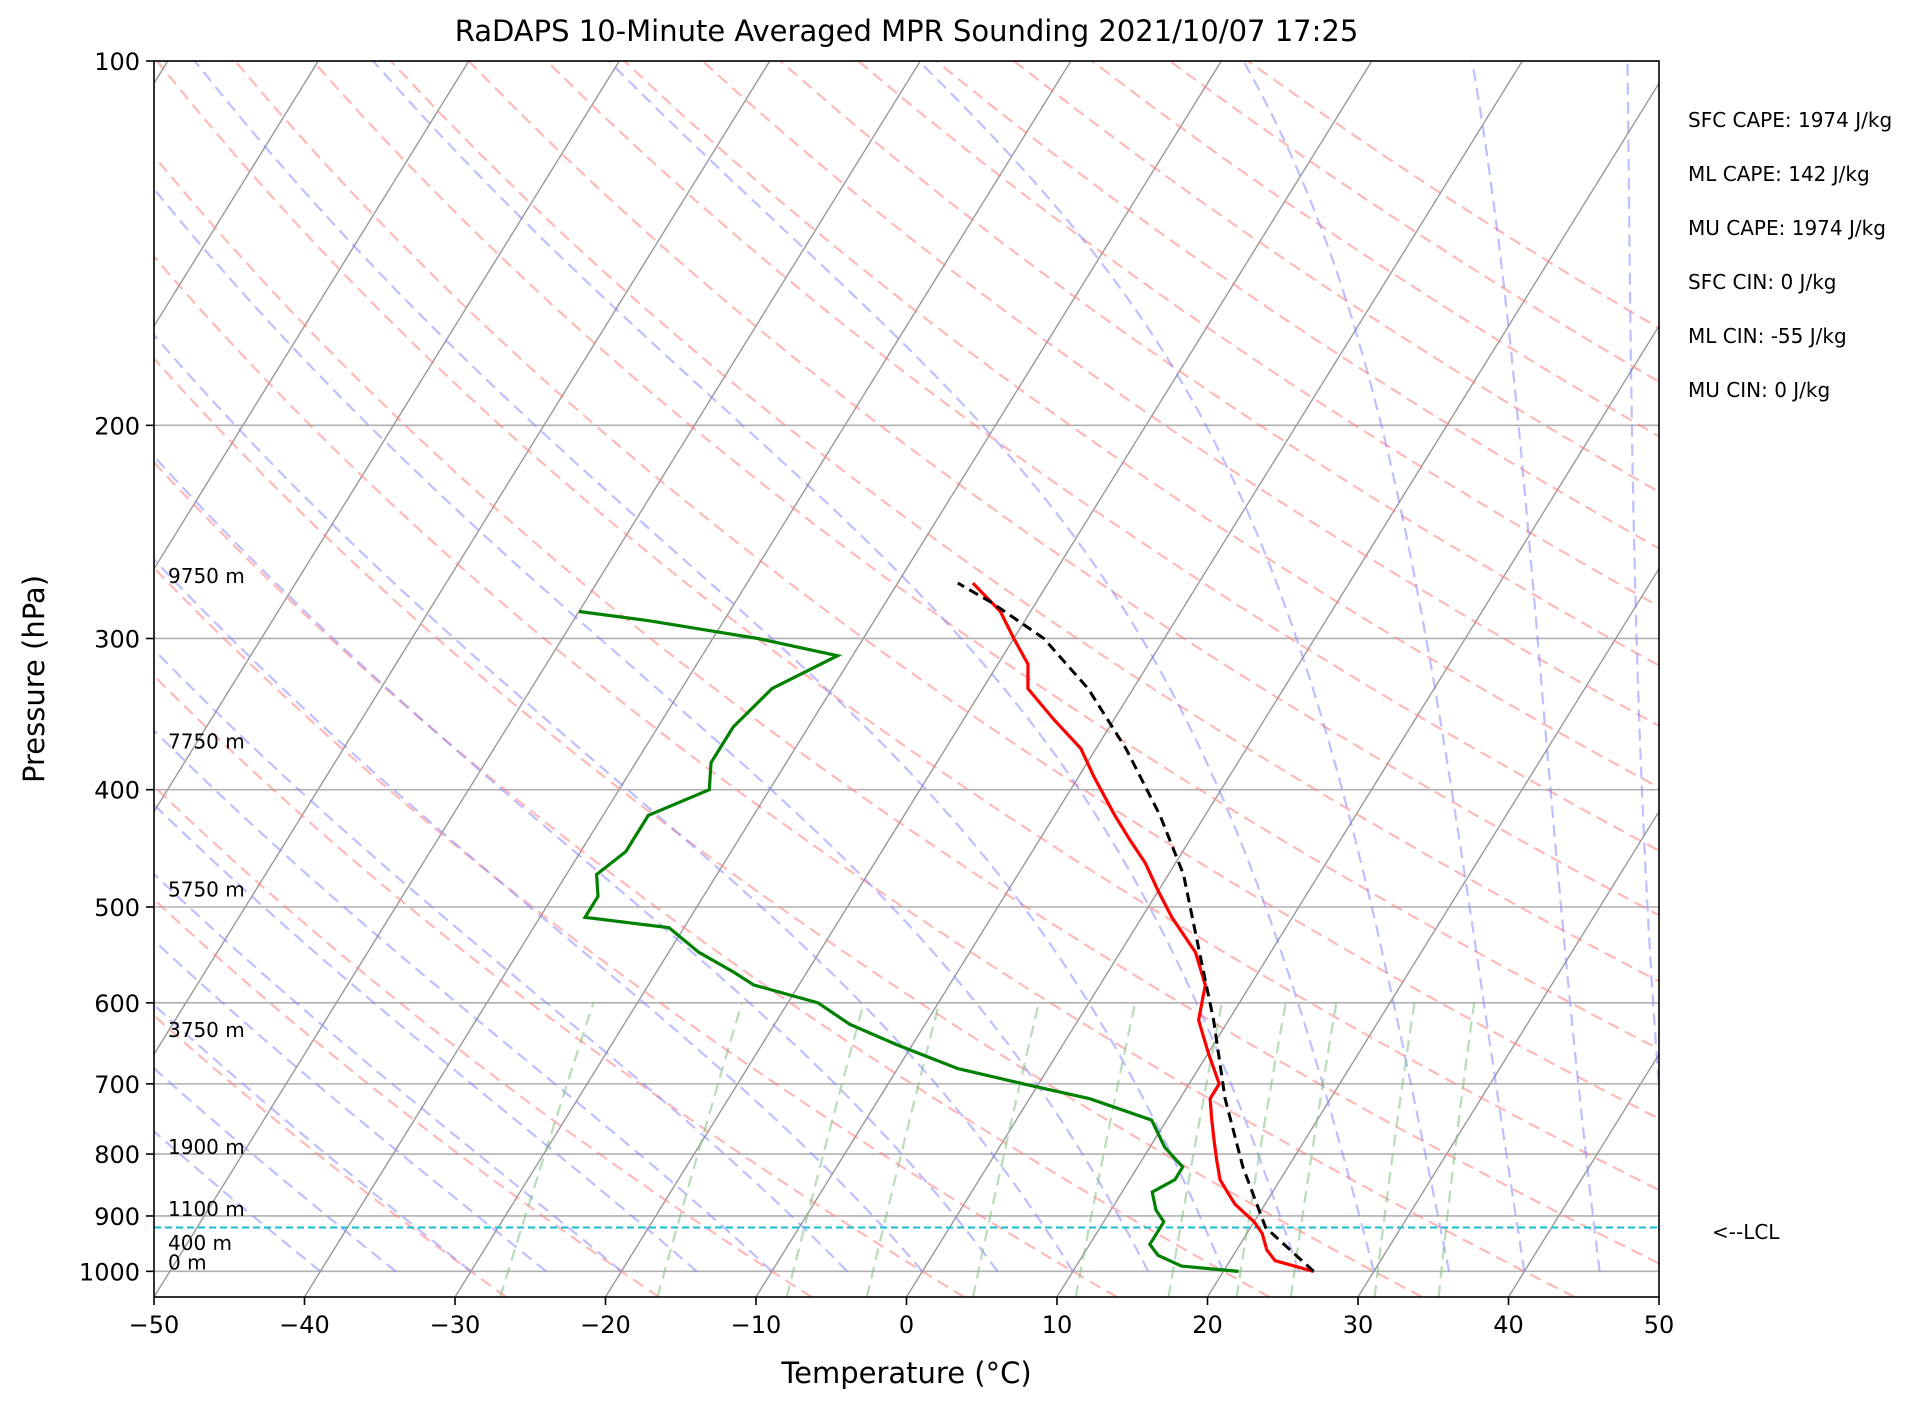 This screenshot has width=1925, height=1406. Describe the element at coordinates (1787, 228) in the screenshot. I see `stat-mu-cape: MU CAPE: 1974 J/kg` at that location.